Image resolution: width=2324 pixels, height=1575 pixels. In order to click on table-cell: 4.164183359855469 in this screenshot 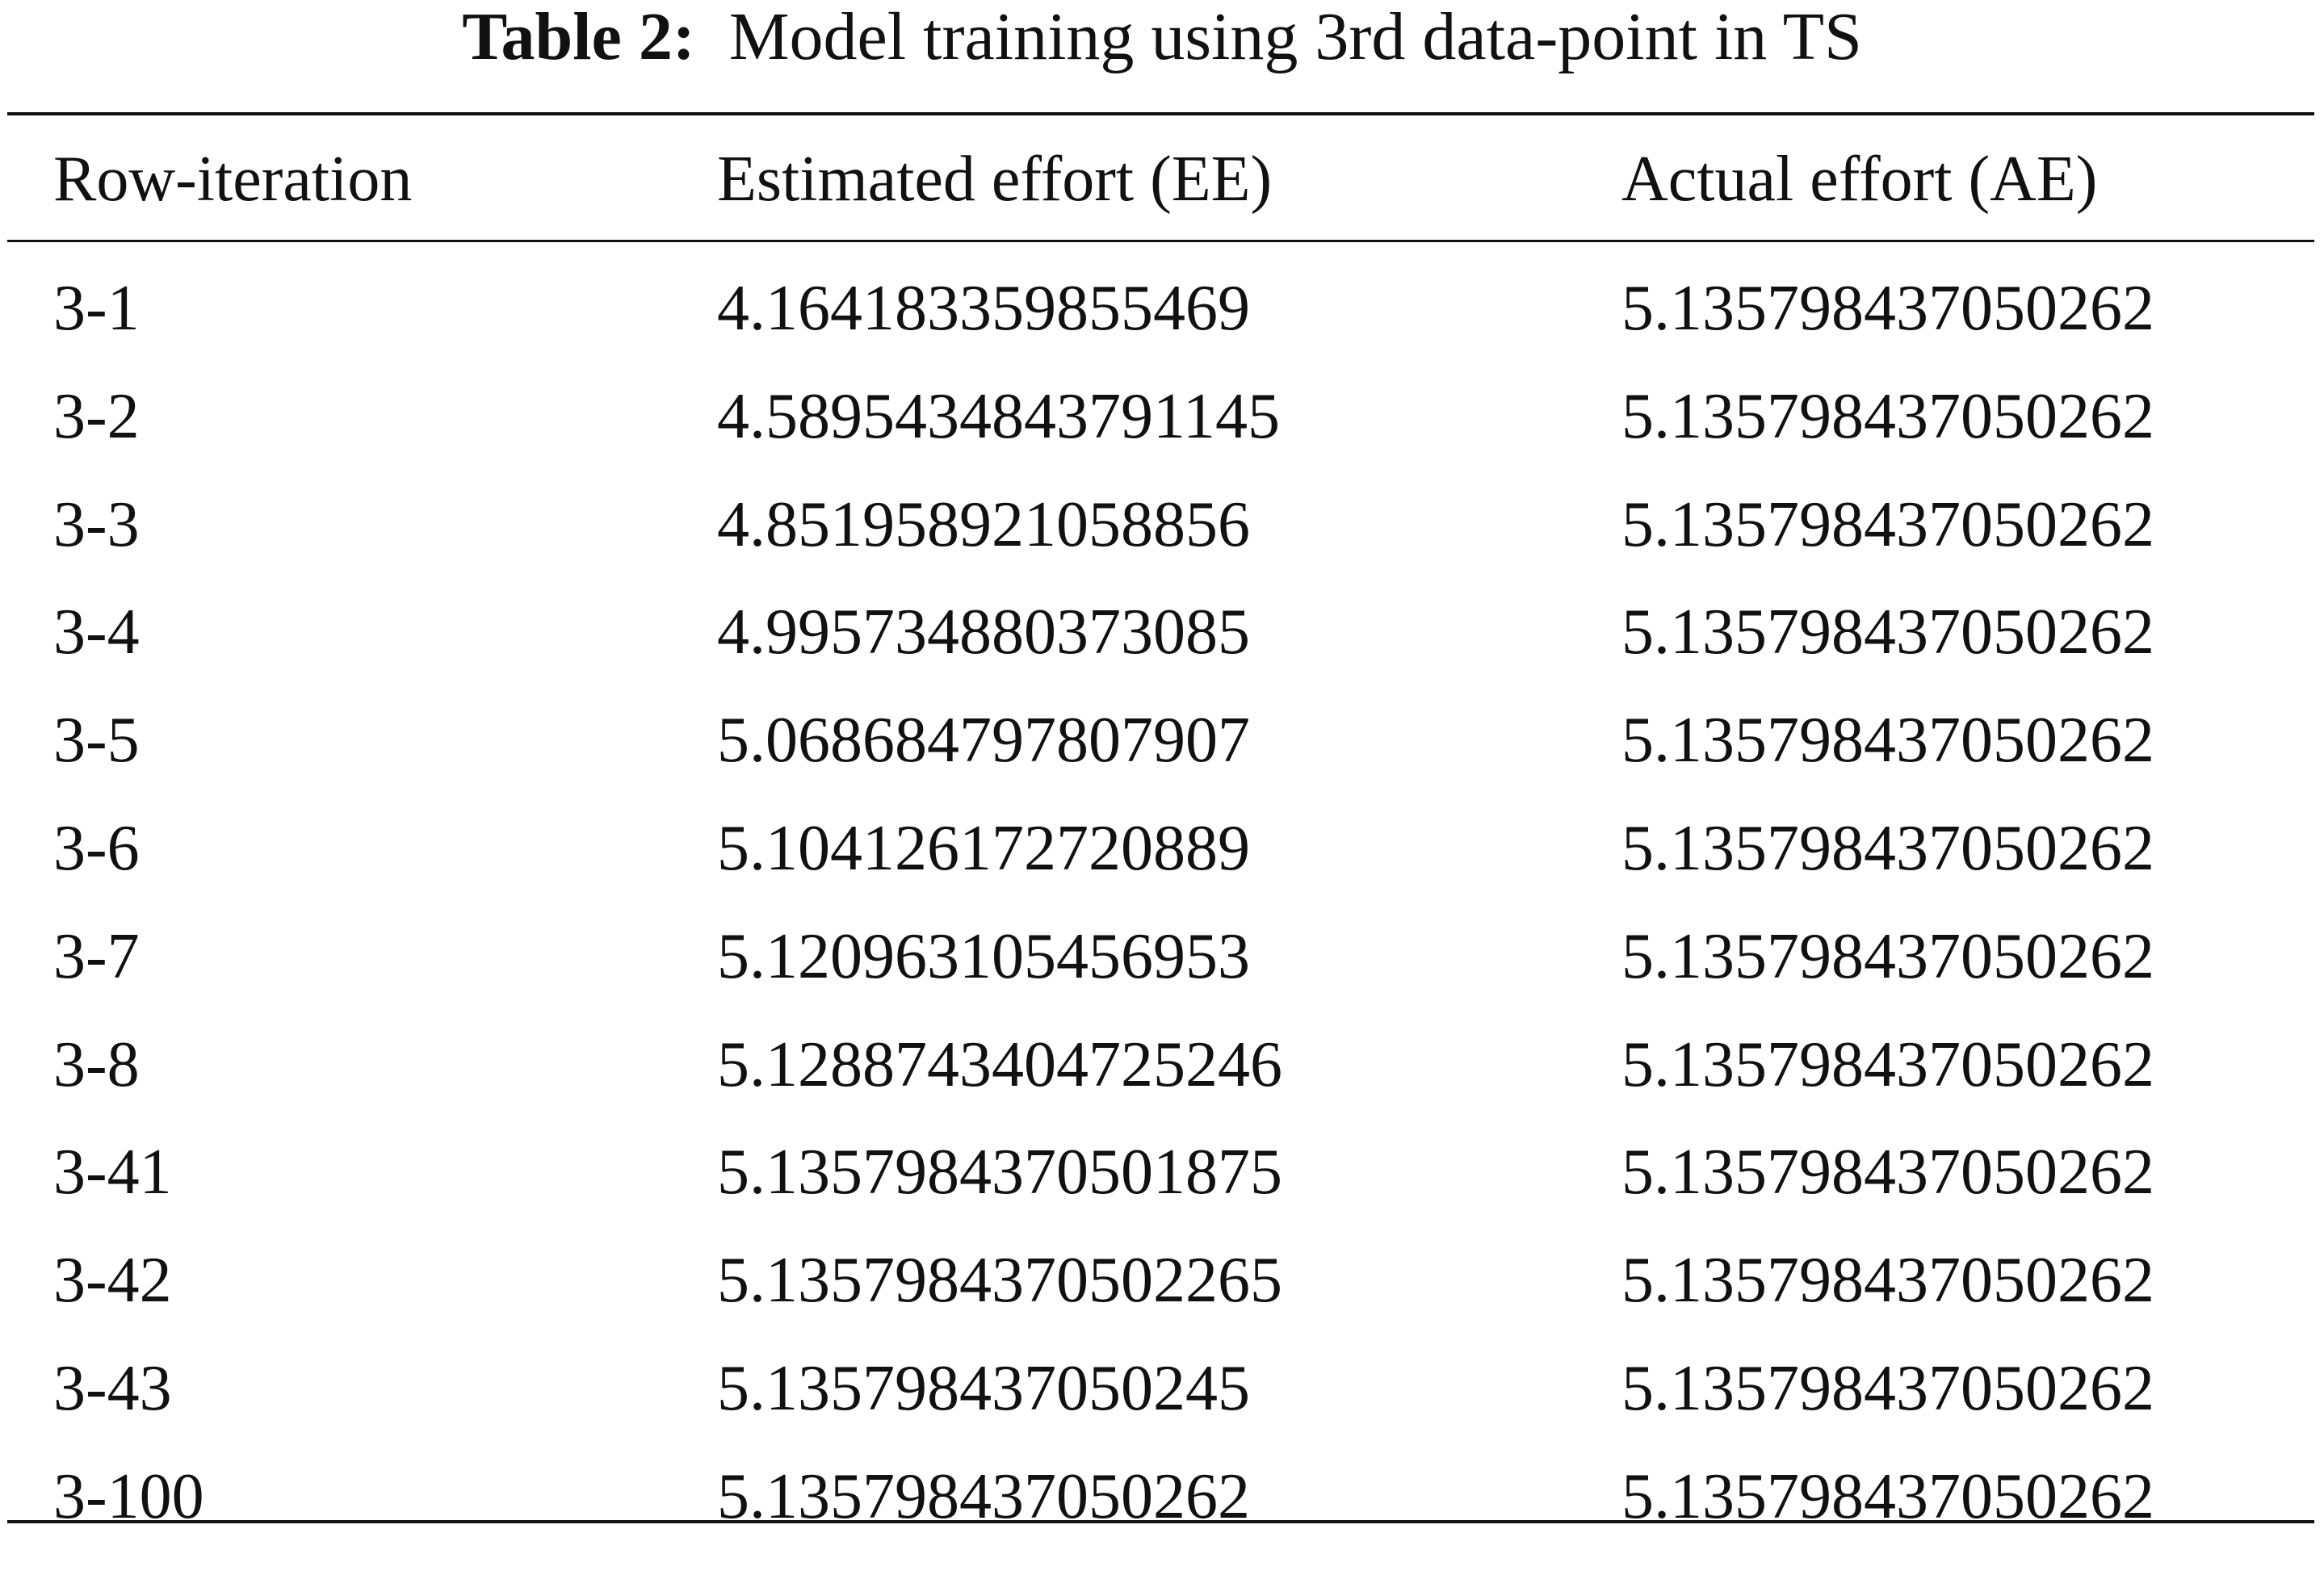, I will do `click(983, 308)`.